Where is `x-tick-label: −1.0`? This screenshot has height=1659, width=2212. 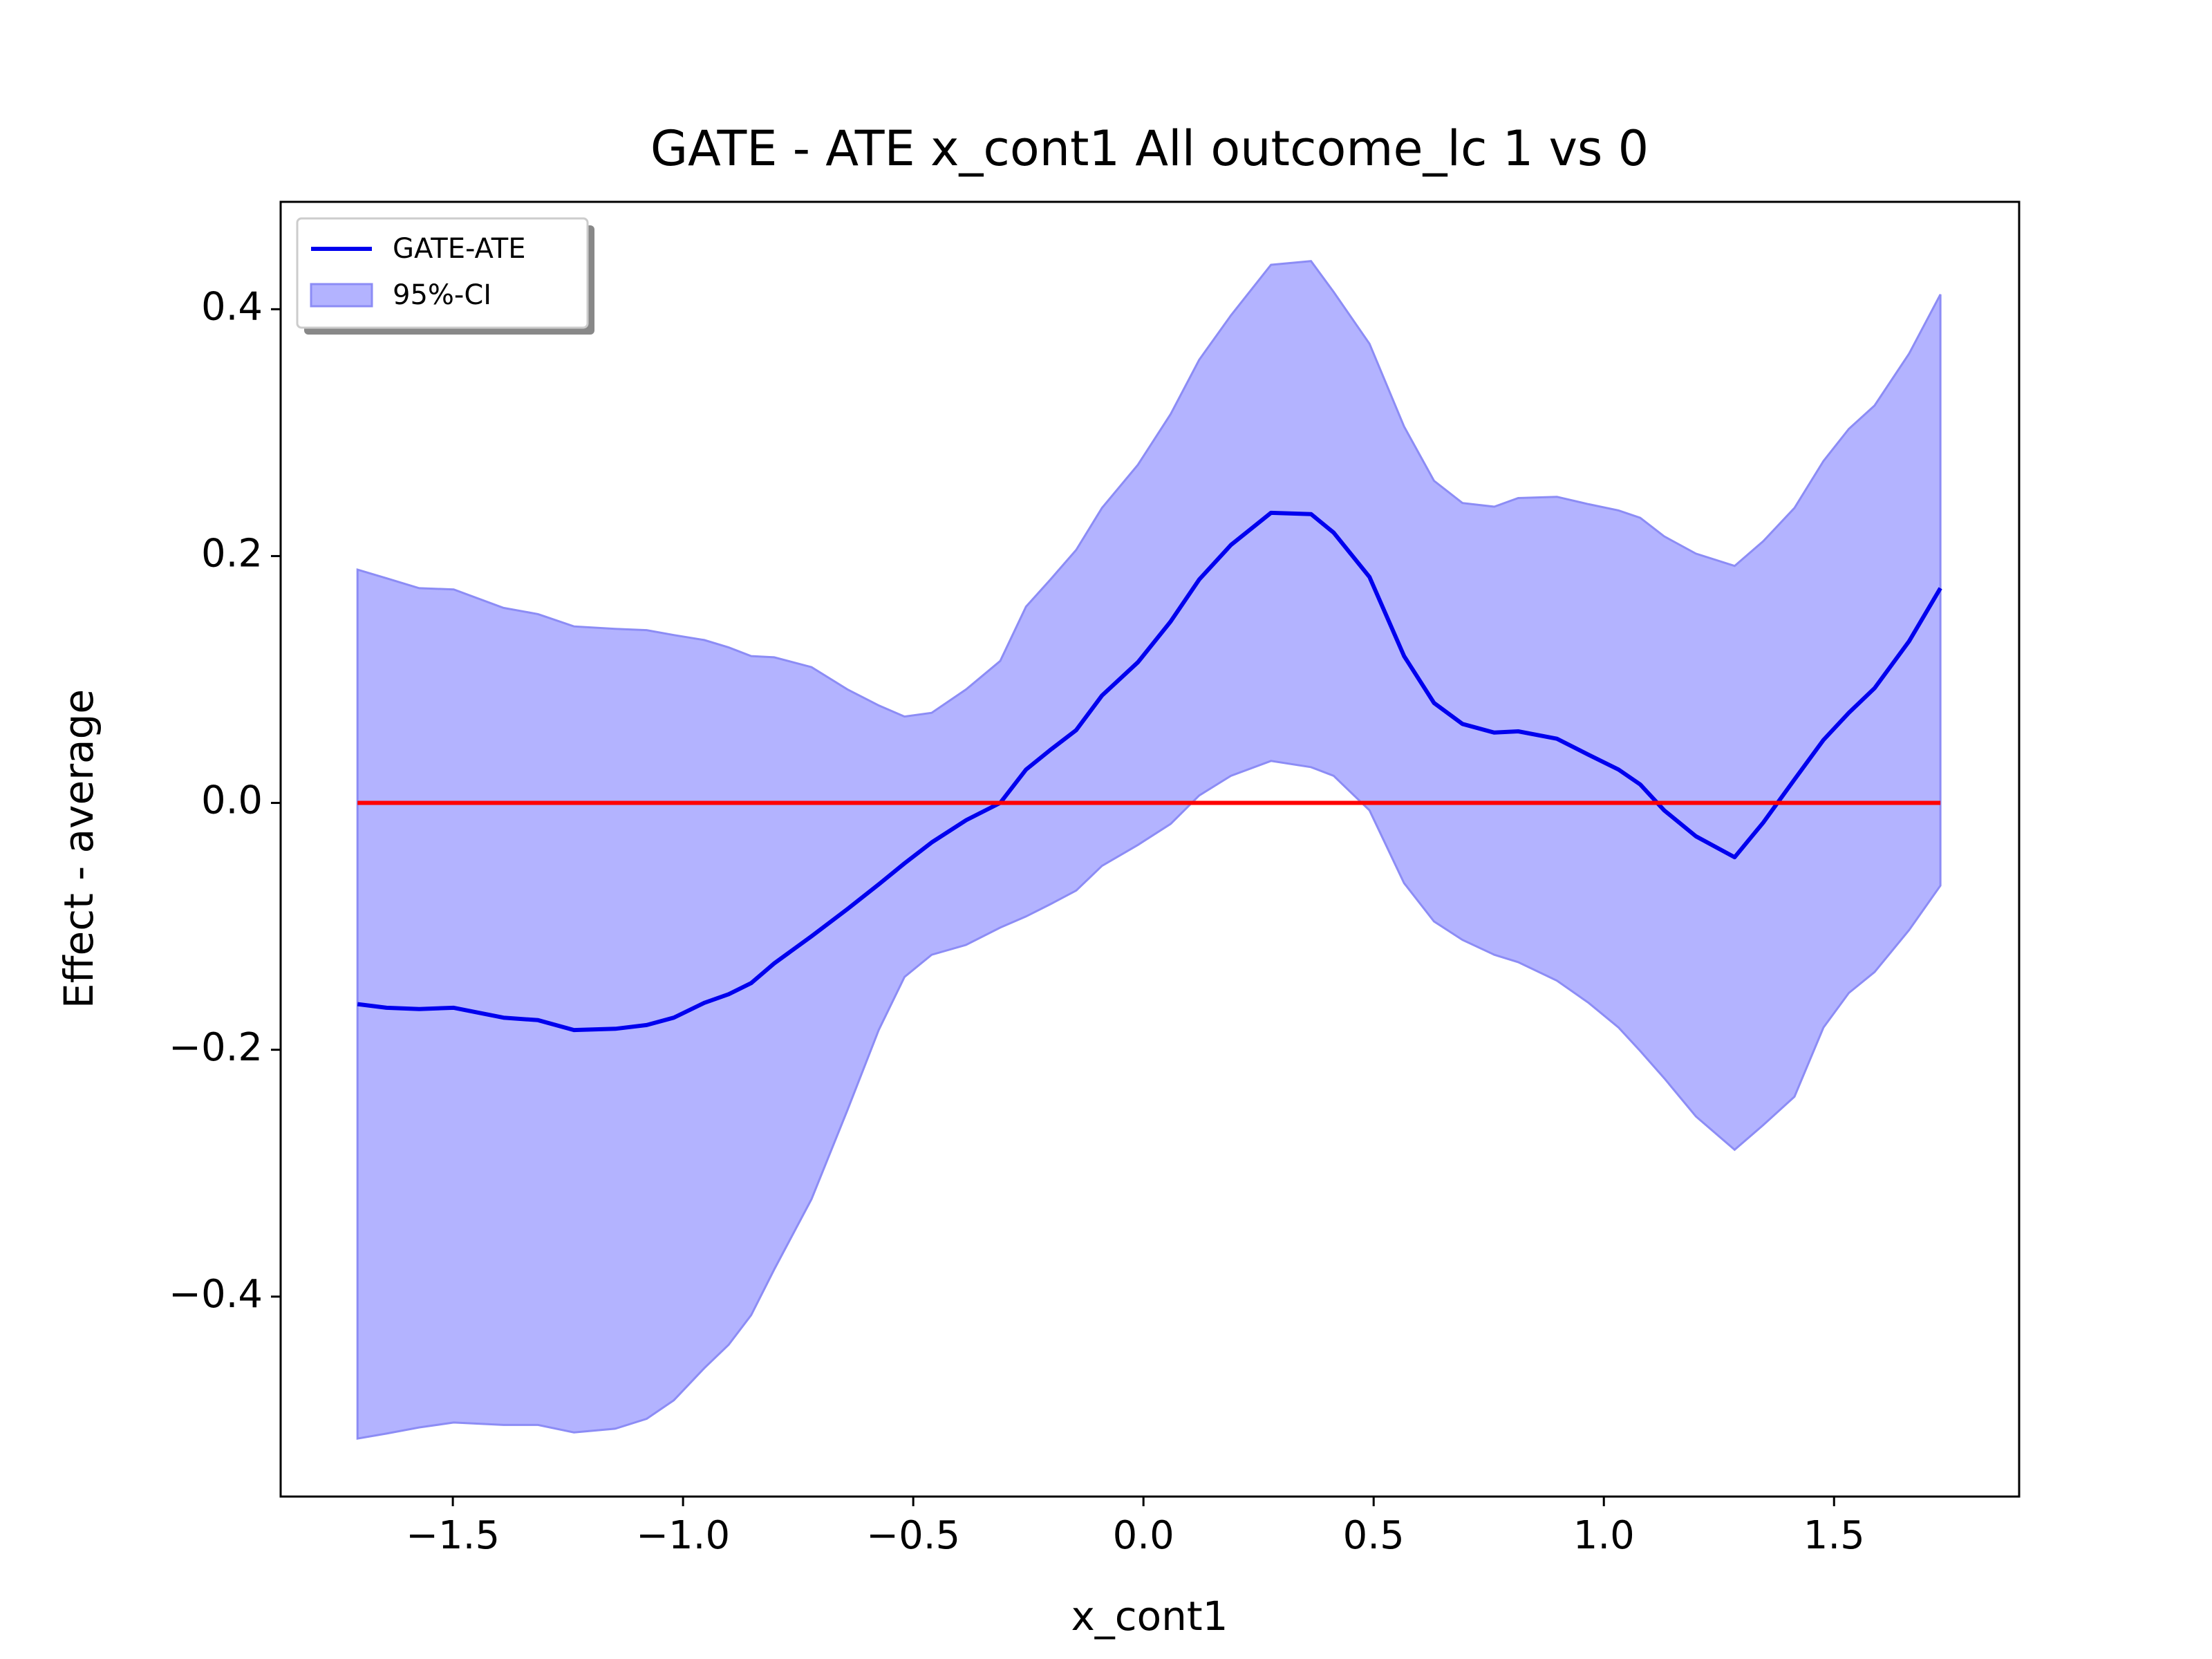
x-tick-label: −1.0 is located at coordinates (683, 1535).